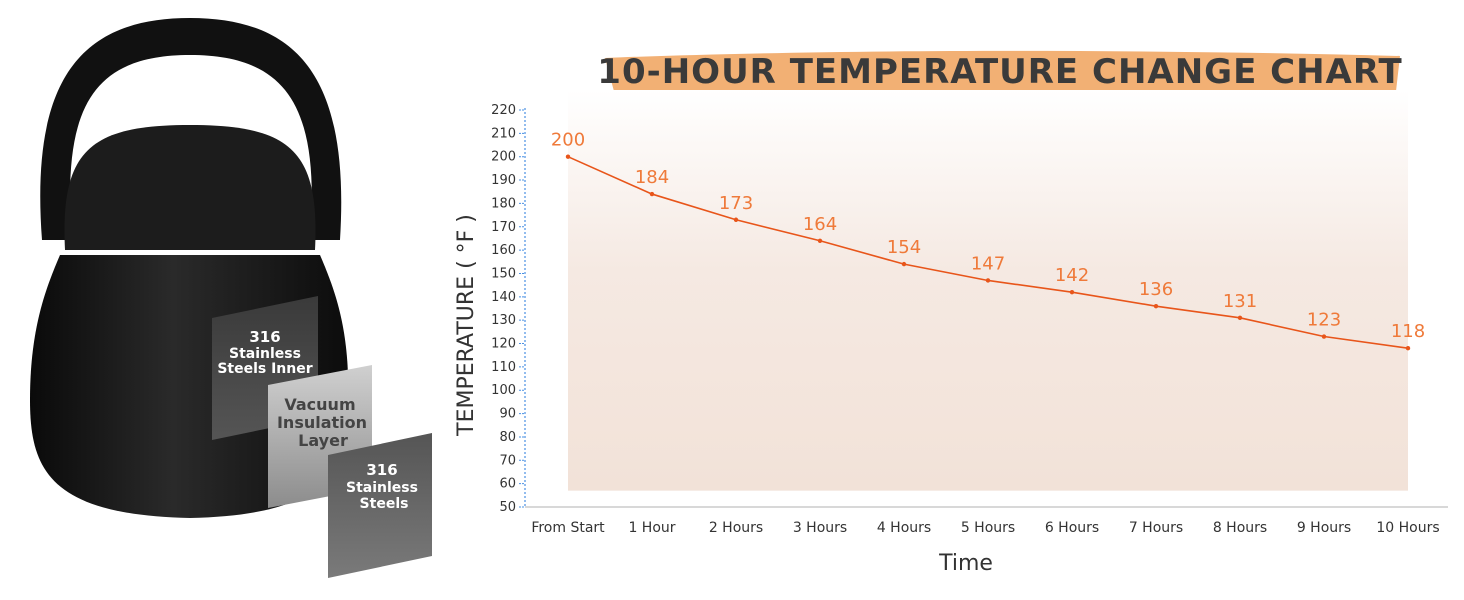 This screenshot has height=600, width=1464. Describe the element at coordinates (568, 528) in the screenshot. I see `x-tick-label: From Start` at that location.